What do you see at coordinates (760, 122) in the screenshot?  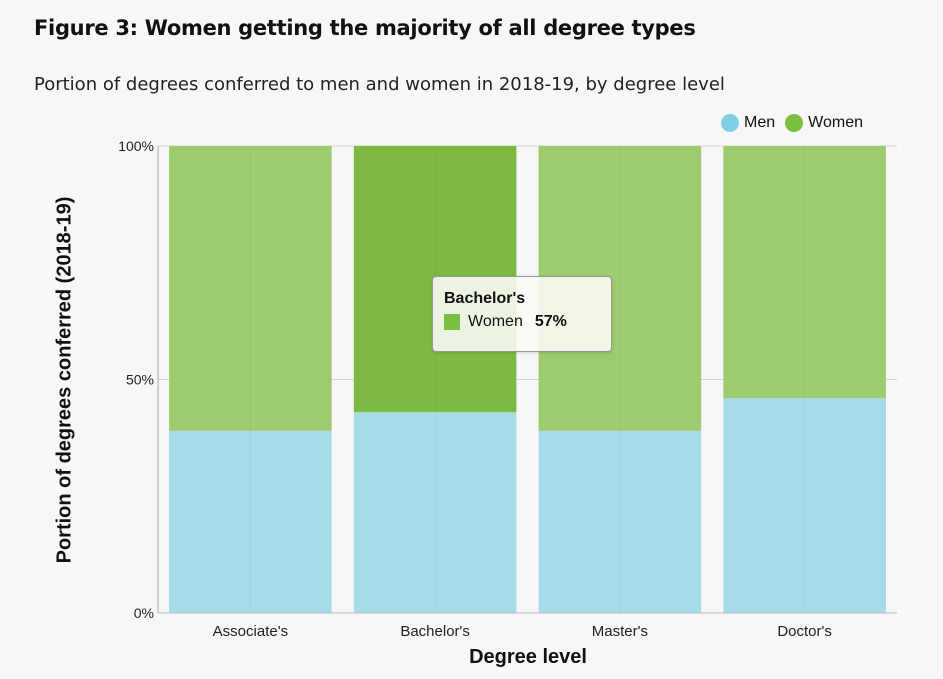 I see `legend-label-men: Men` at bounding box center [760, 122].